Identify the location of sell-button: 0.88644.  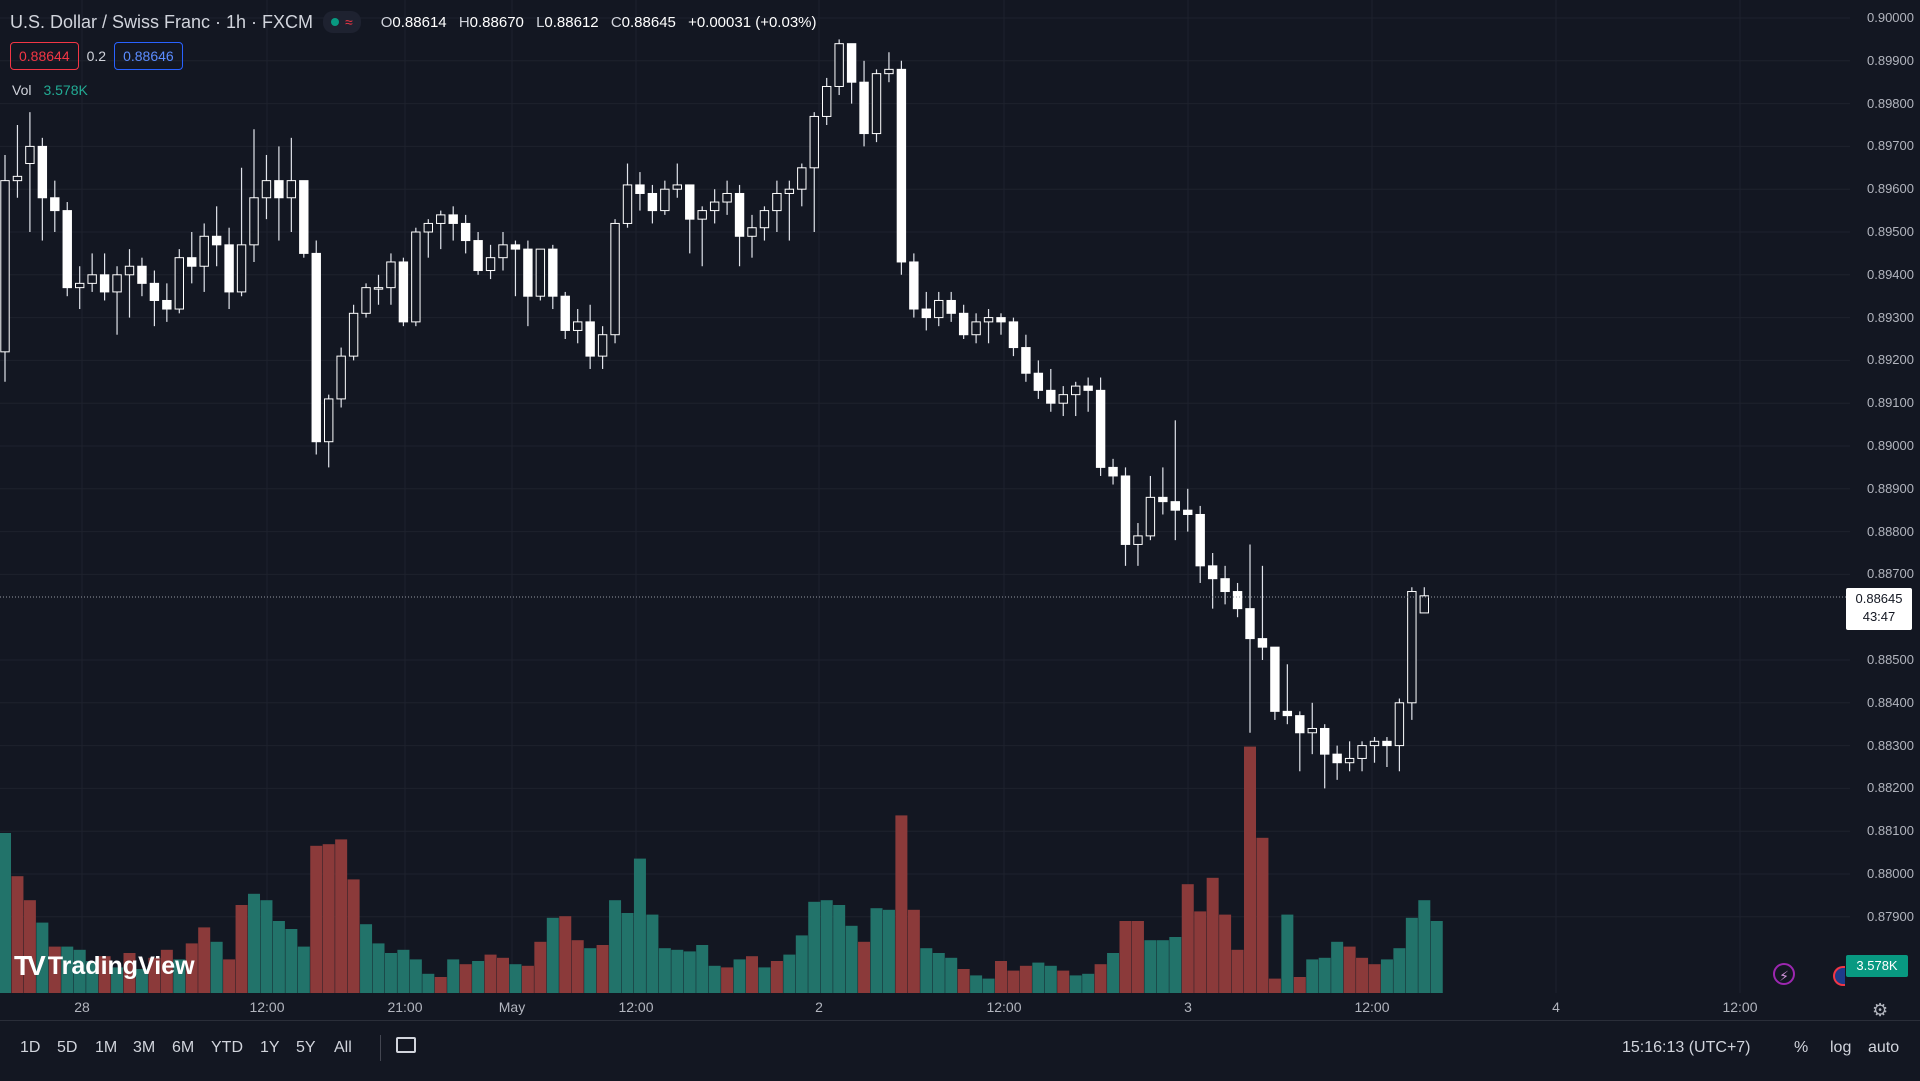
(44, 56).